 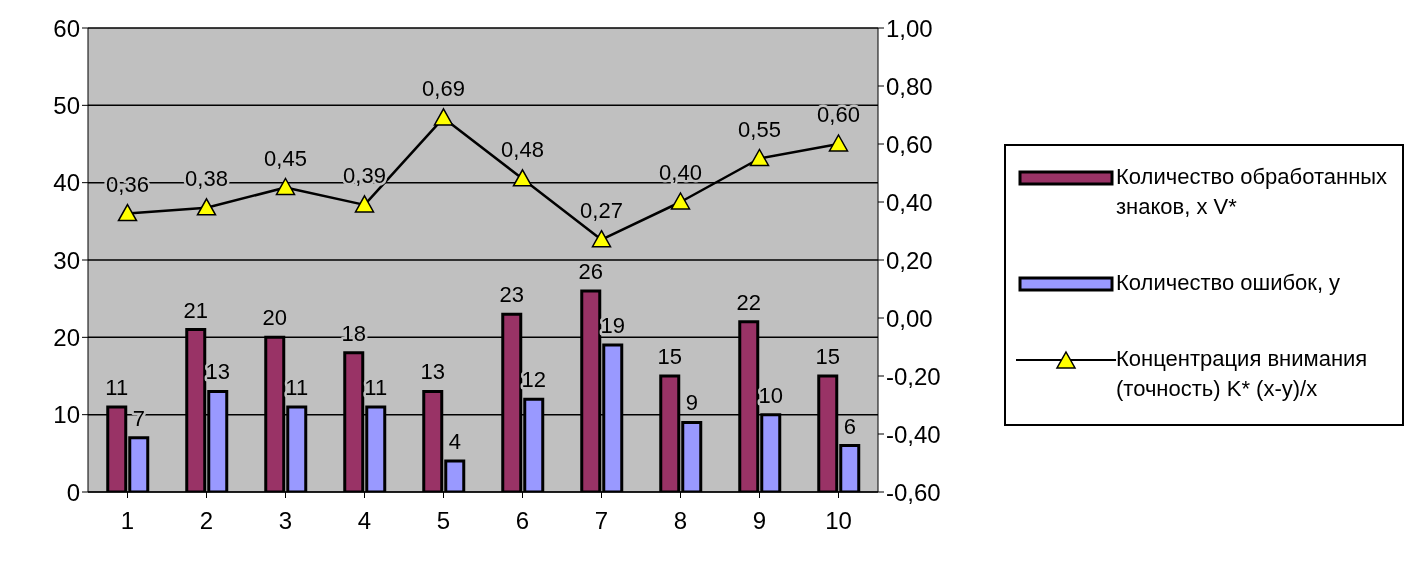 What do you see at coordinates (913, 492) in the screenshot?
I see `y2-tick-label: -0,60` at bounding box center [913, 492].